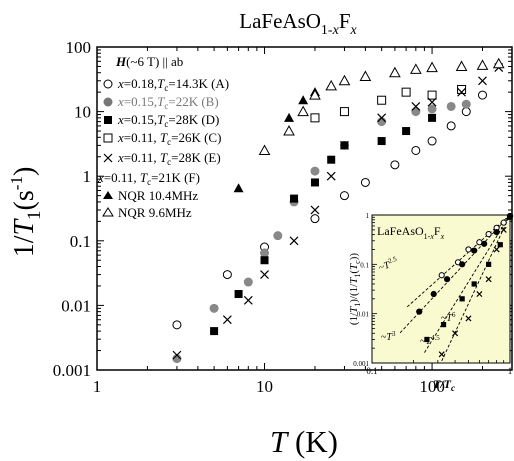  What do you see at coordinates (298, 23) in the screenshot?
I see `chart-title: LaFeAsO1-xFx` at bounding box center [298, 23].